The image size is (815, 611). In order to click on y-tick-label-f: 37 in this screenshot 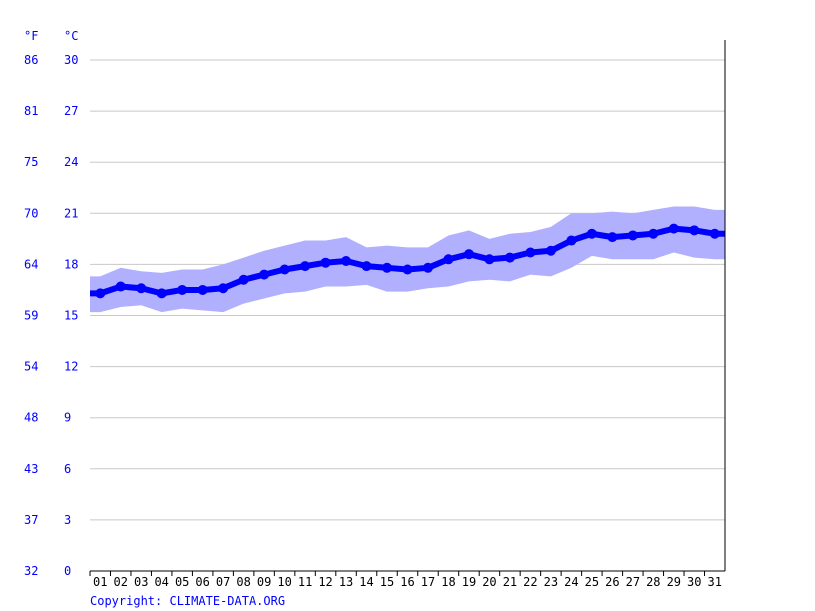, I will do `click(31, 520)`.